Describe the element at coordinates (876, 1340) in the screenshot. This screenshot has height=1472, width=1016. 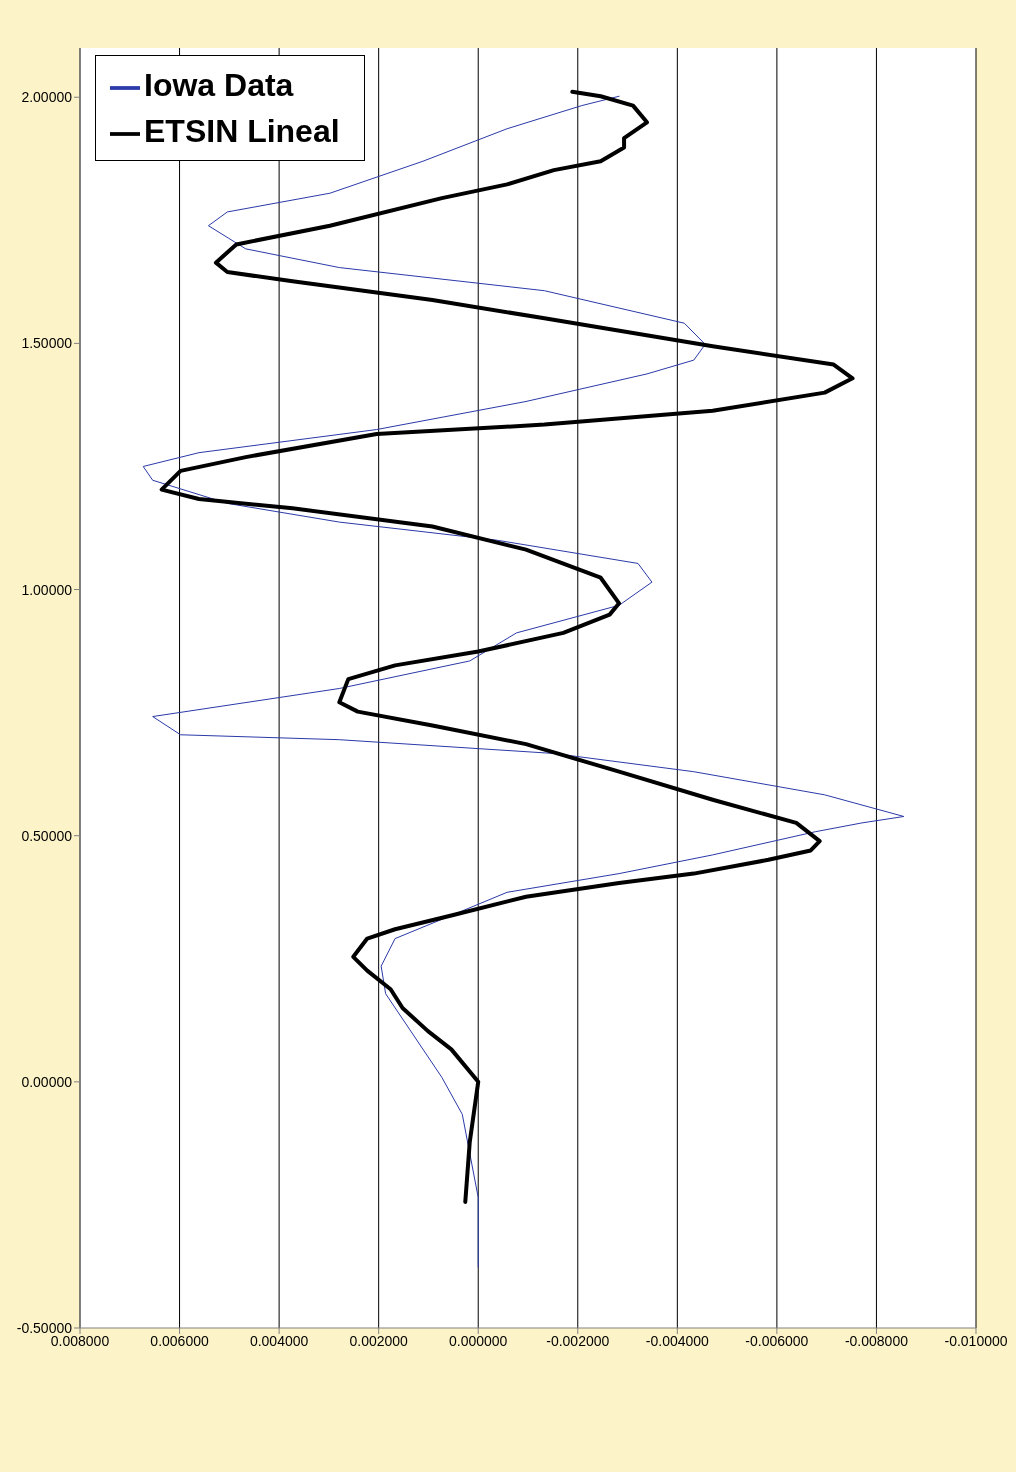
I see `x-tick-label: -0.008000` at that location.